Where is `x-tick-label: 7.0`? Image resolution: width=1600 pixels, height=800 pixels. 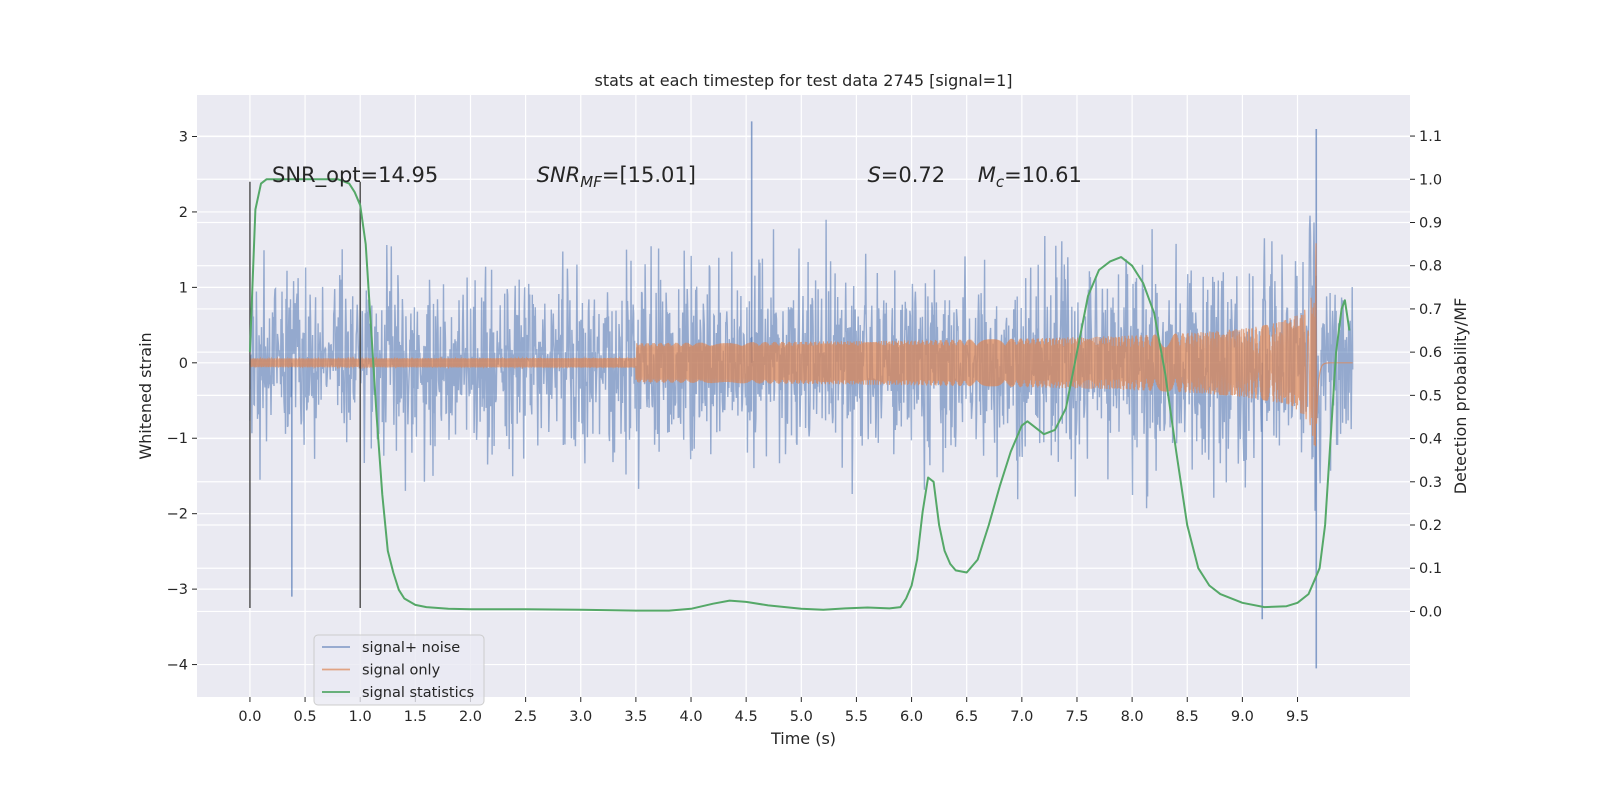 x-tick-label: 7.0 is located at coordinates (1021, 717).